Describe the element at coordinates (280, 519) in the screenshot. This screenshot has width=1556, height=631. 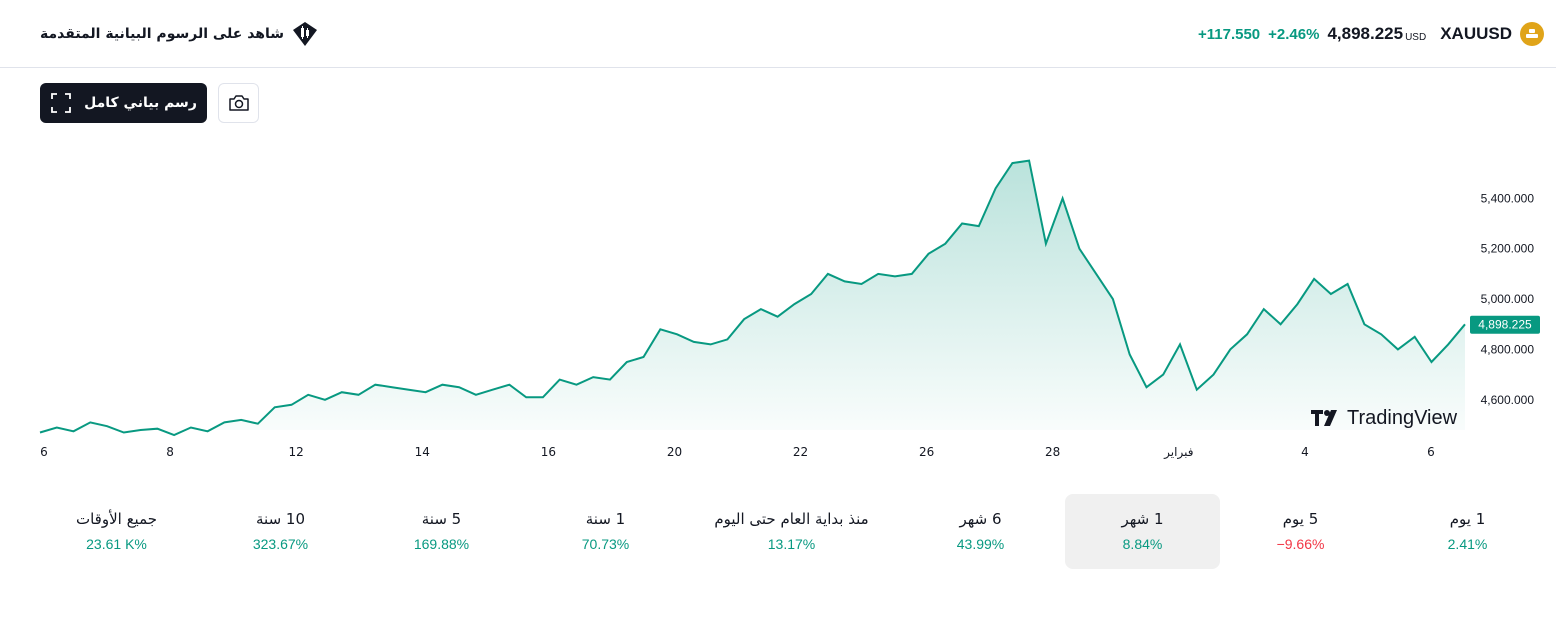
I see `period-label: 10 سنة` at that location.